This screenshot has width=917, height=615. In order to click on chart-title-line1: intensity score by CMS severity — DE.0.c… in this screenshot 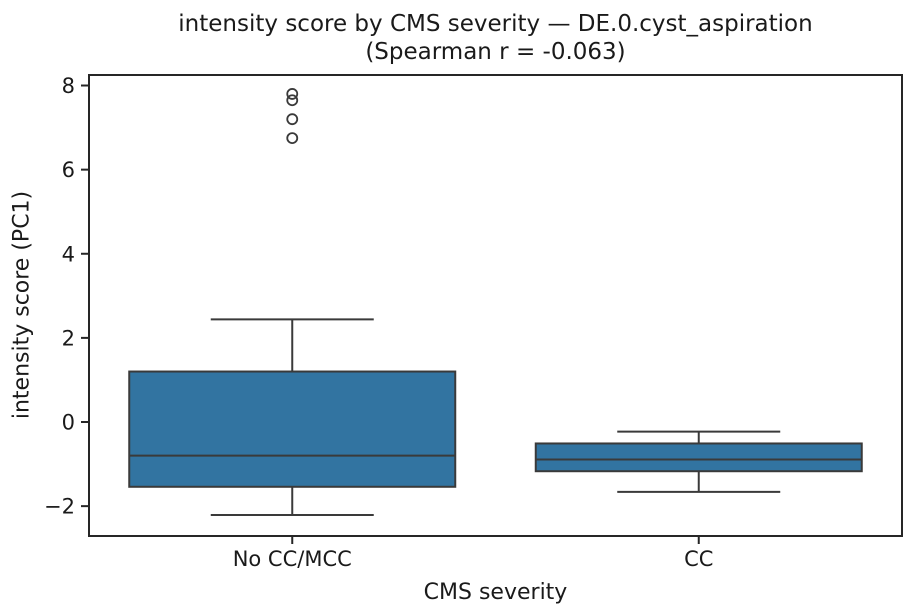, I will do `click(495, 24)`.